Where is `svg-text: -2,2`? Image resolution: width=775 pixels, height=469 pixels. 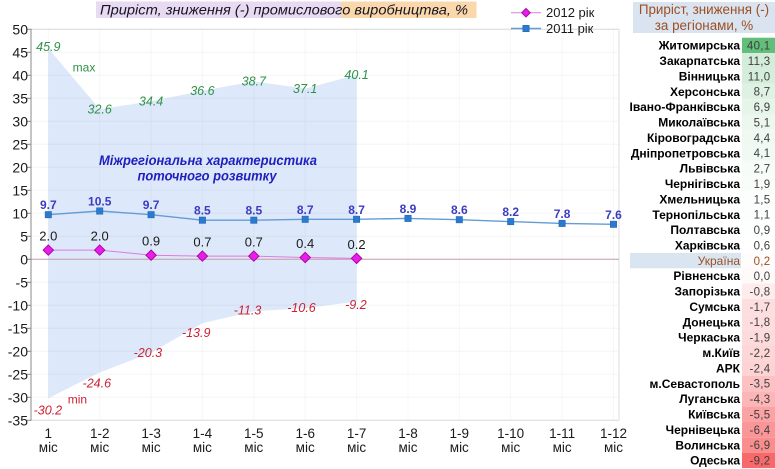 svg-text: -2,2 is located at coordinates (759, 354).